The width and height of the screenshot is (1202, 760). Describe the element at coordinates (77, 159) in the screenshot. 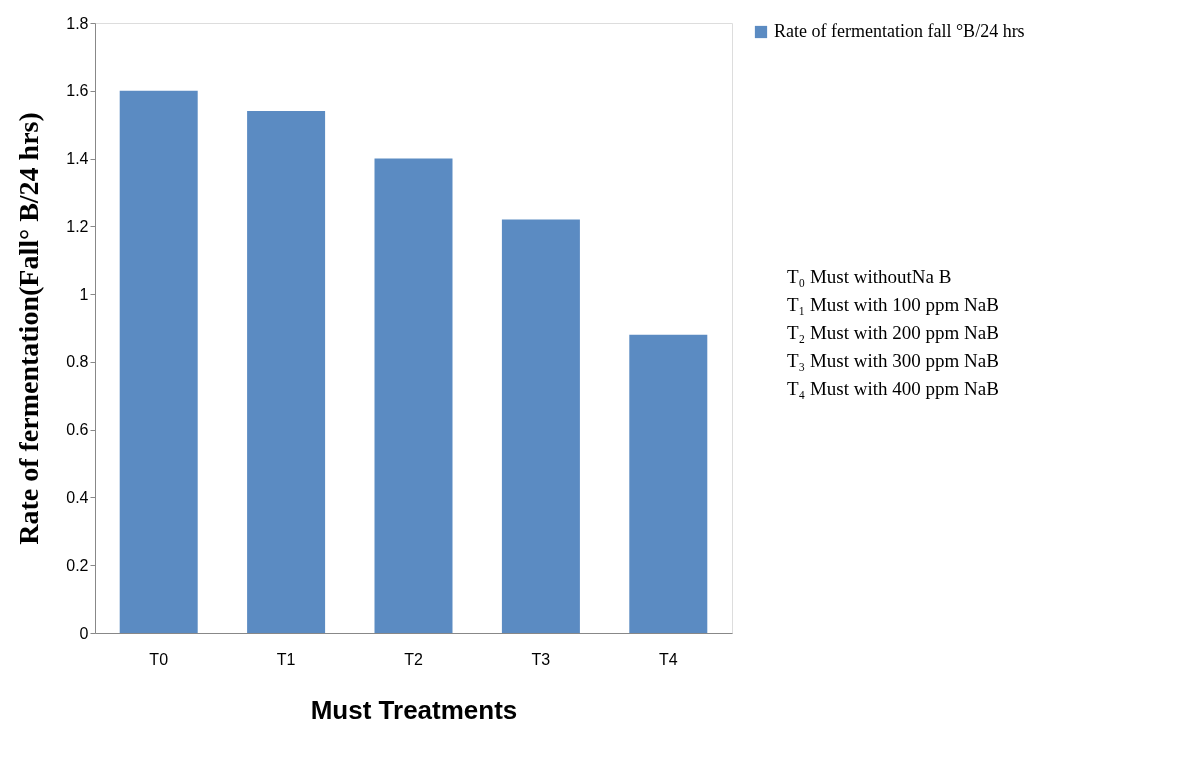

I see `y-tick-label: 1.4` at that location.